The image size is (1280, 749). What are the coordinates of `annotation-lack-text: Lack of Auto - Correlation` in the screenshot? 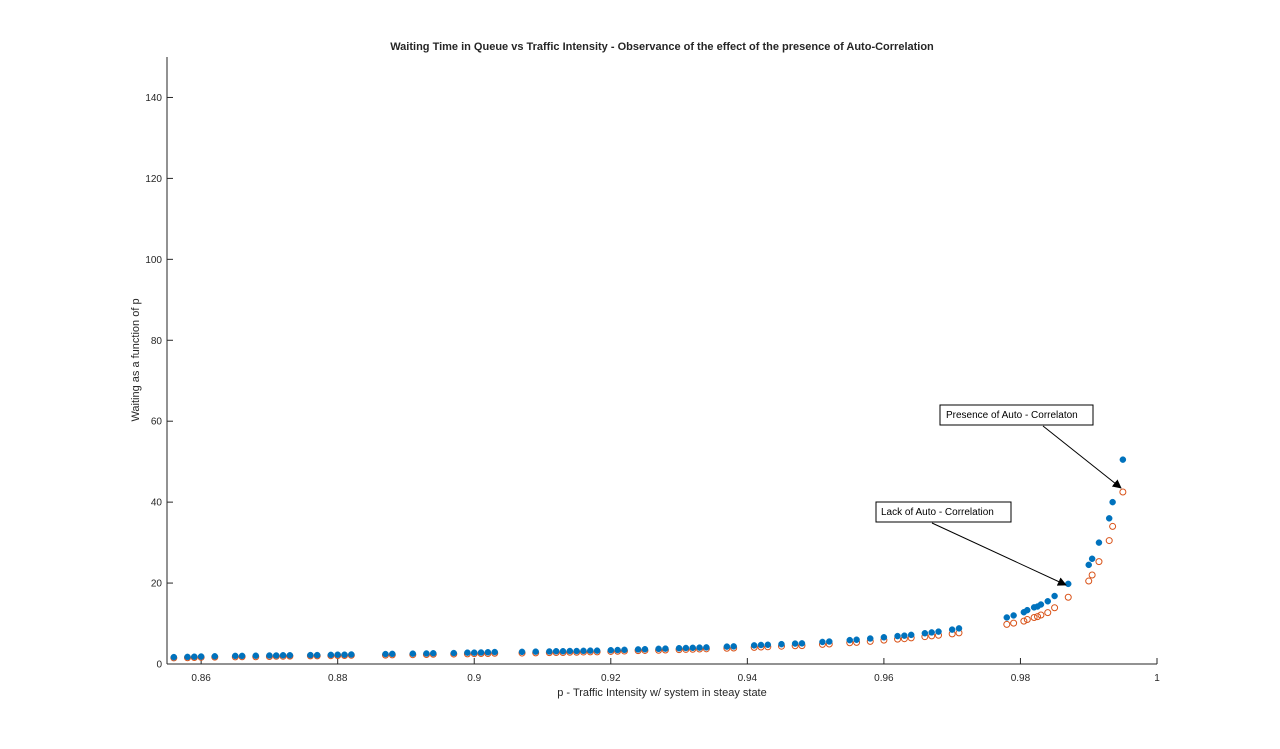 It's located at (937, 512).